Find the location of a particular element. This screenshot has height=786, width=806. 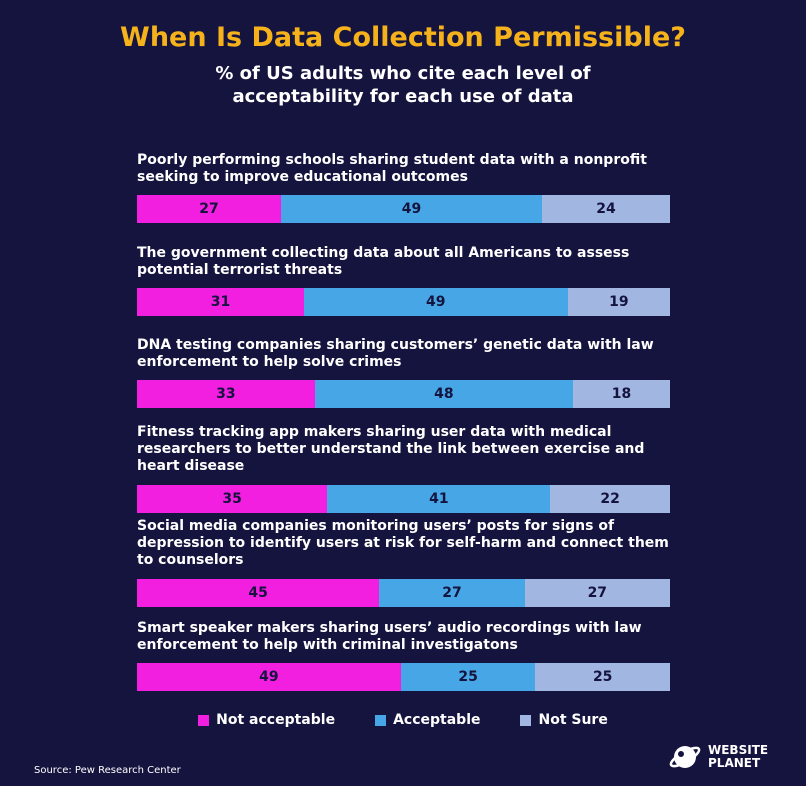

bar-segment-not-acceptable: 31 is located at coordinates (220, 302).